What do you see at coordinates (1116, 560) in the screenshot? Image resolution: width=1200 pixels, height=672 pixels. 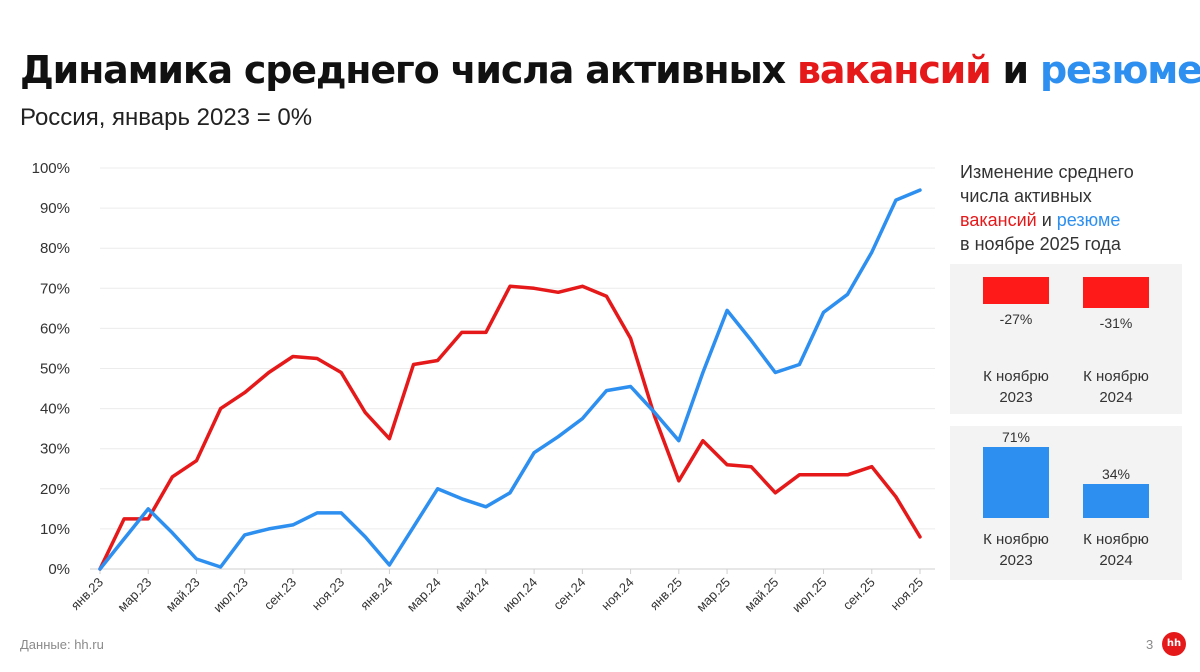 I see `resumes-caption-2024-line2: 2024` at bounding box center [1116, 560].